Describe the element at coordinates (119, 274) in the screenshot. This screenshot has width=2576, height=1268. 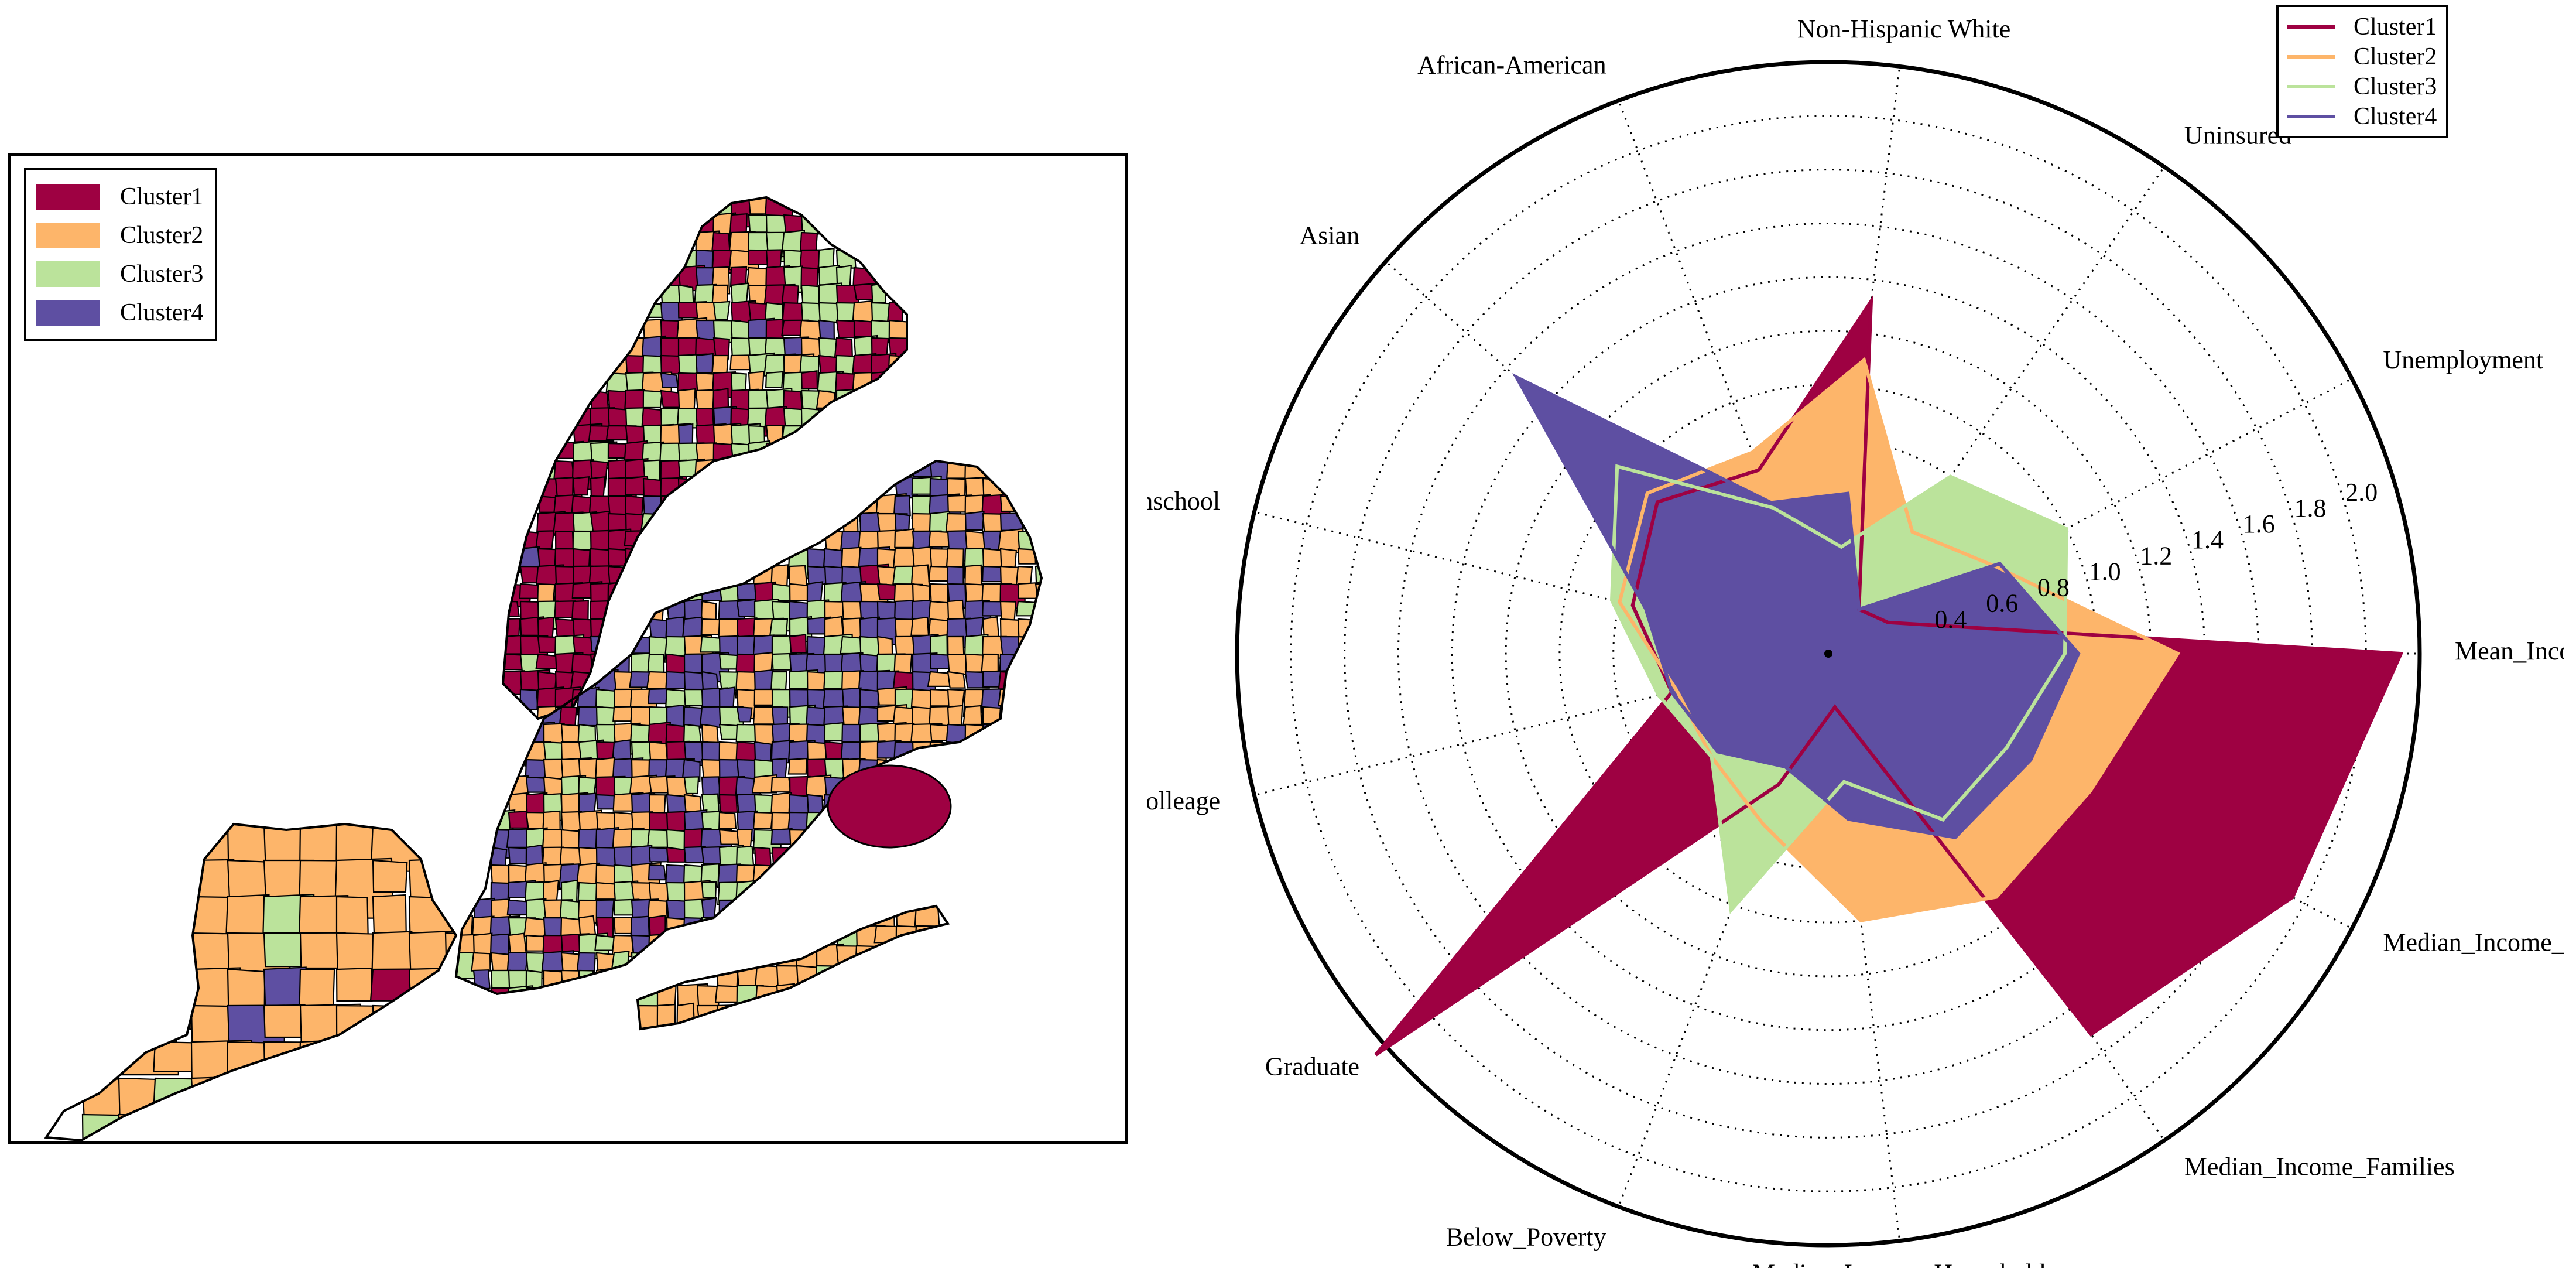
I see `map-legend-item: Cluster3` at that location.